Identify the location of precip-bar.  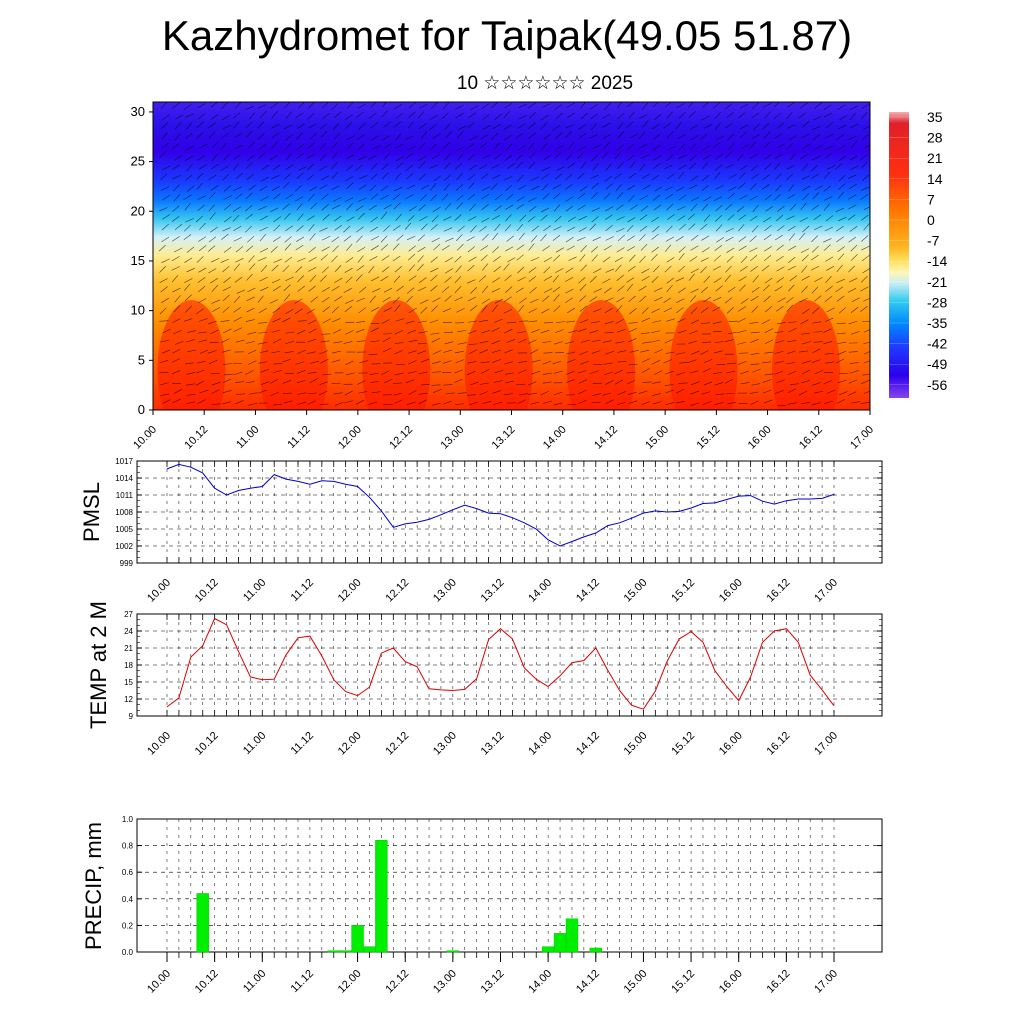
(595, 950).